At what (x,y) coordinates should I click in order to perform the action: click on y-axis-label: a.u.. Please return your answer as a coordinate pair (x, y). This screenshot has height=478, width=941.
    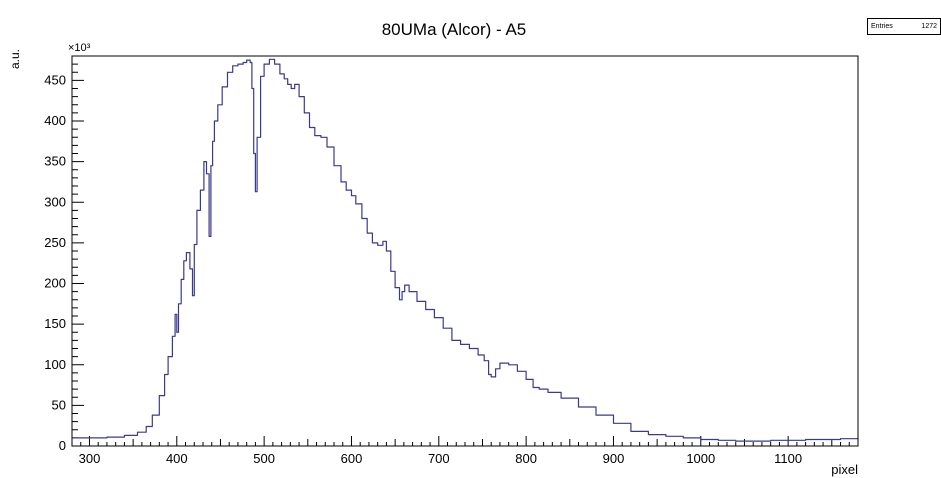
    Looking at the image, I should click on (15, 59).